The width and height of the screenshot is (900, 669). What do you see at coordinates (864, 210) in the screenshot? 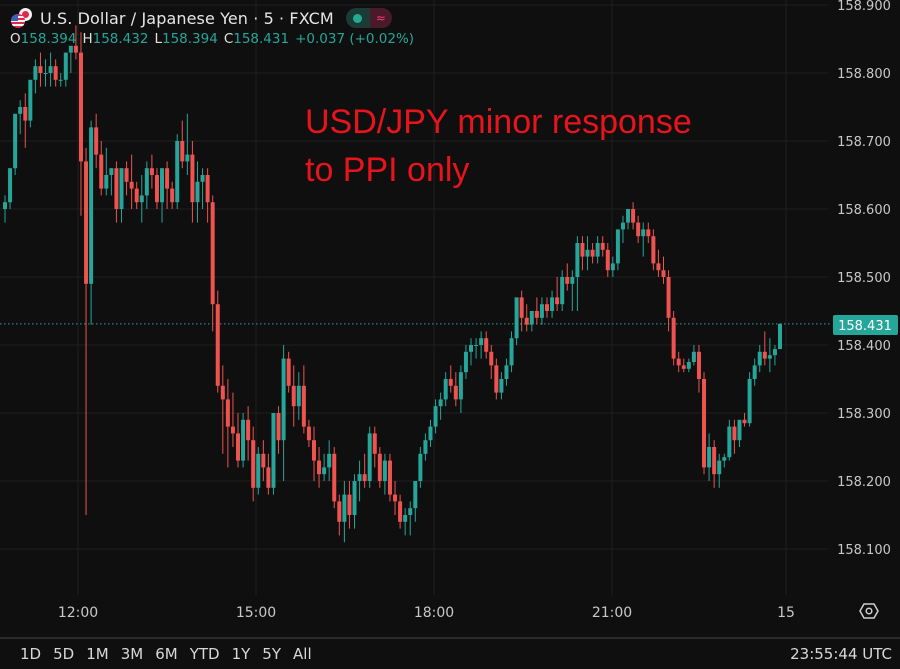
I see `price-tick-label: 158.600` at bounding box center [864, 210].